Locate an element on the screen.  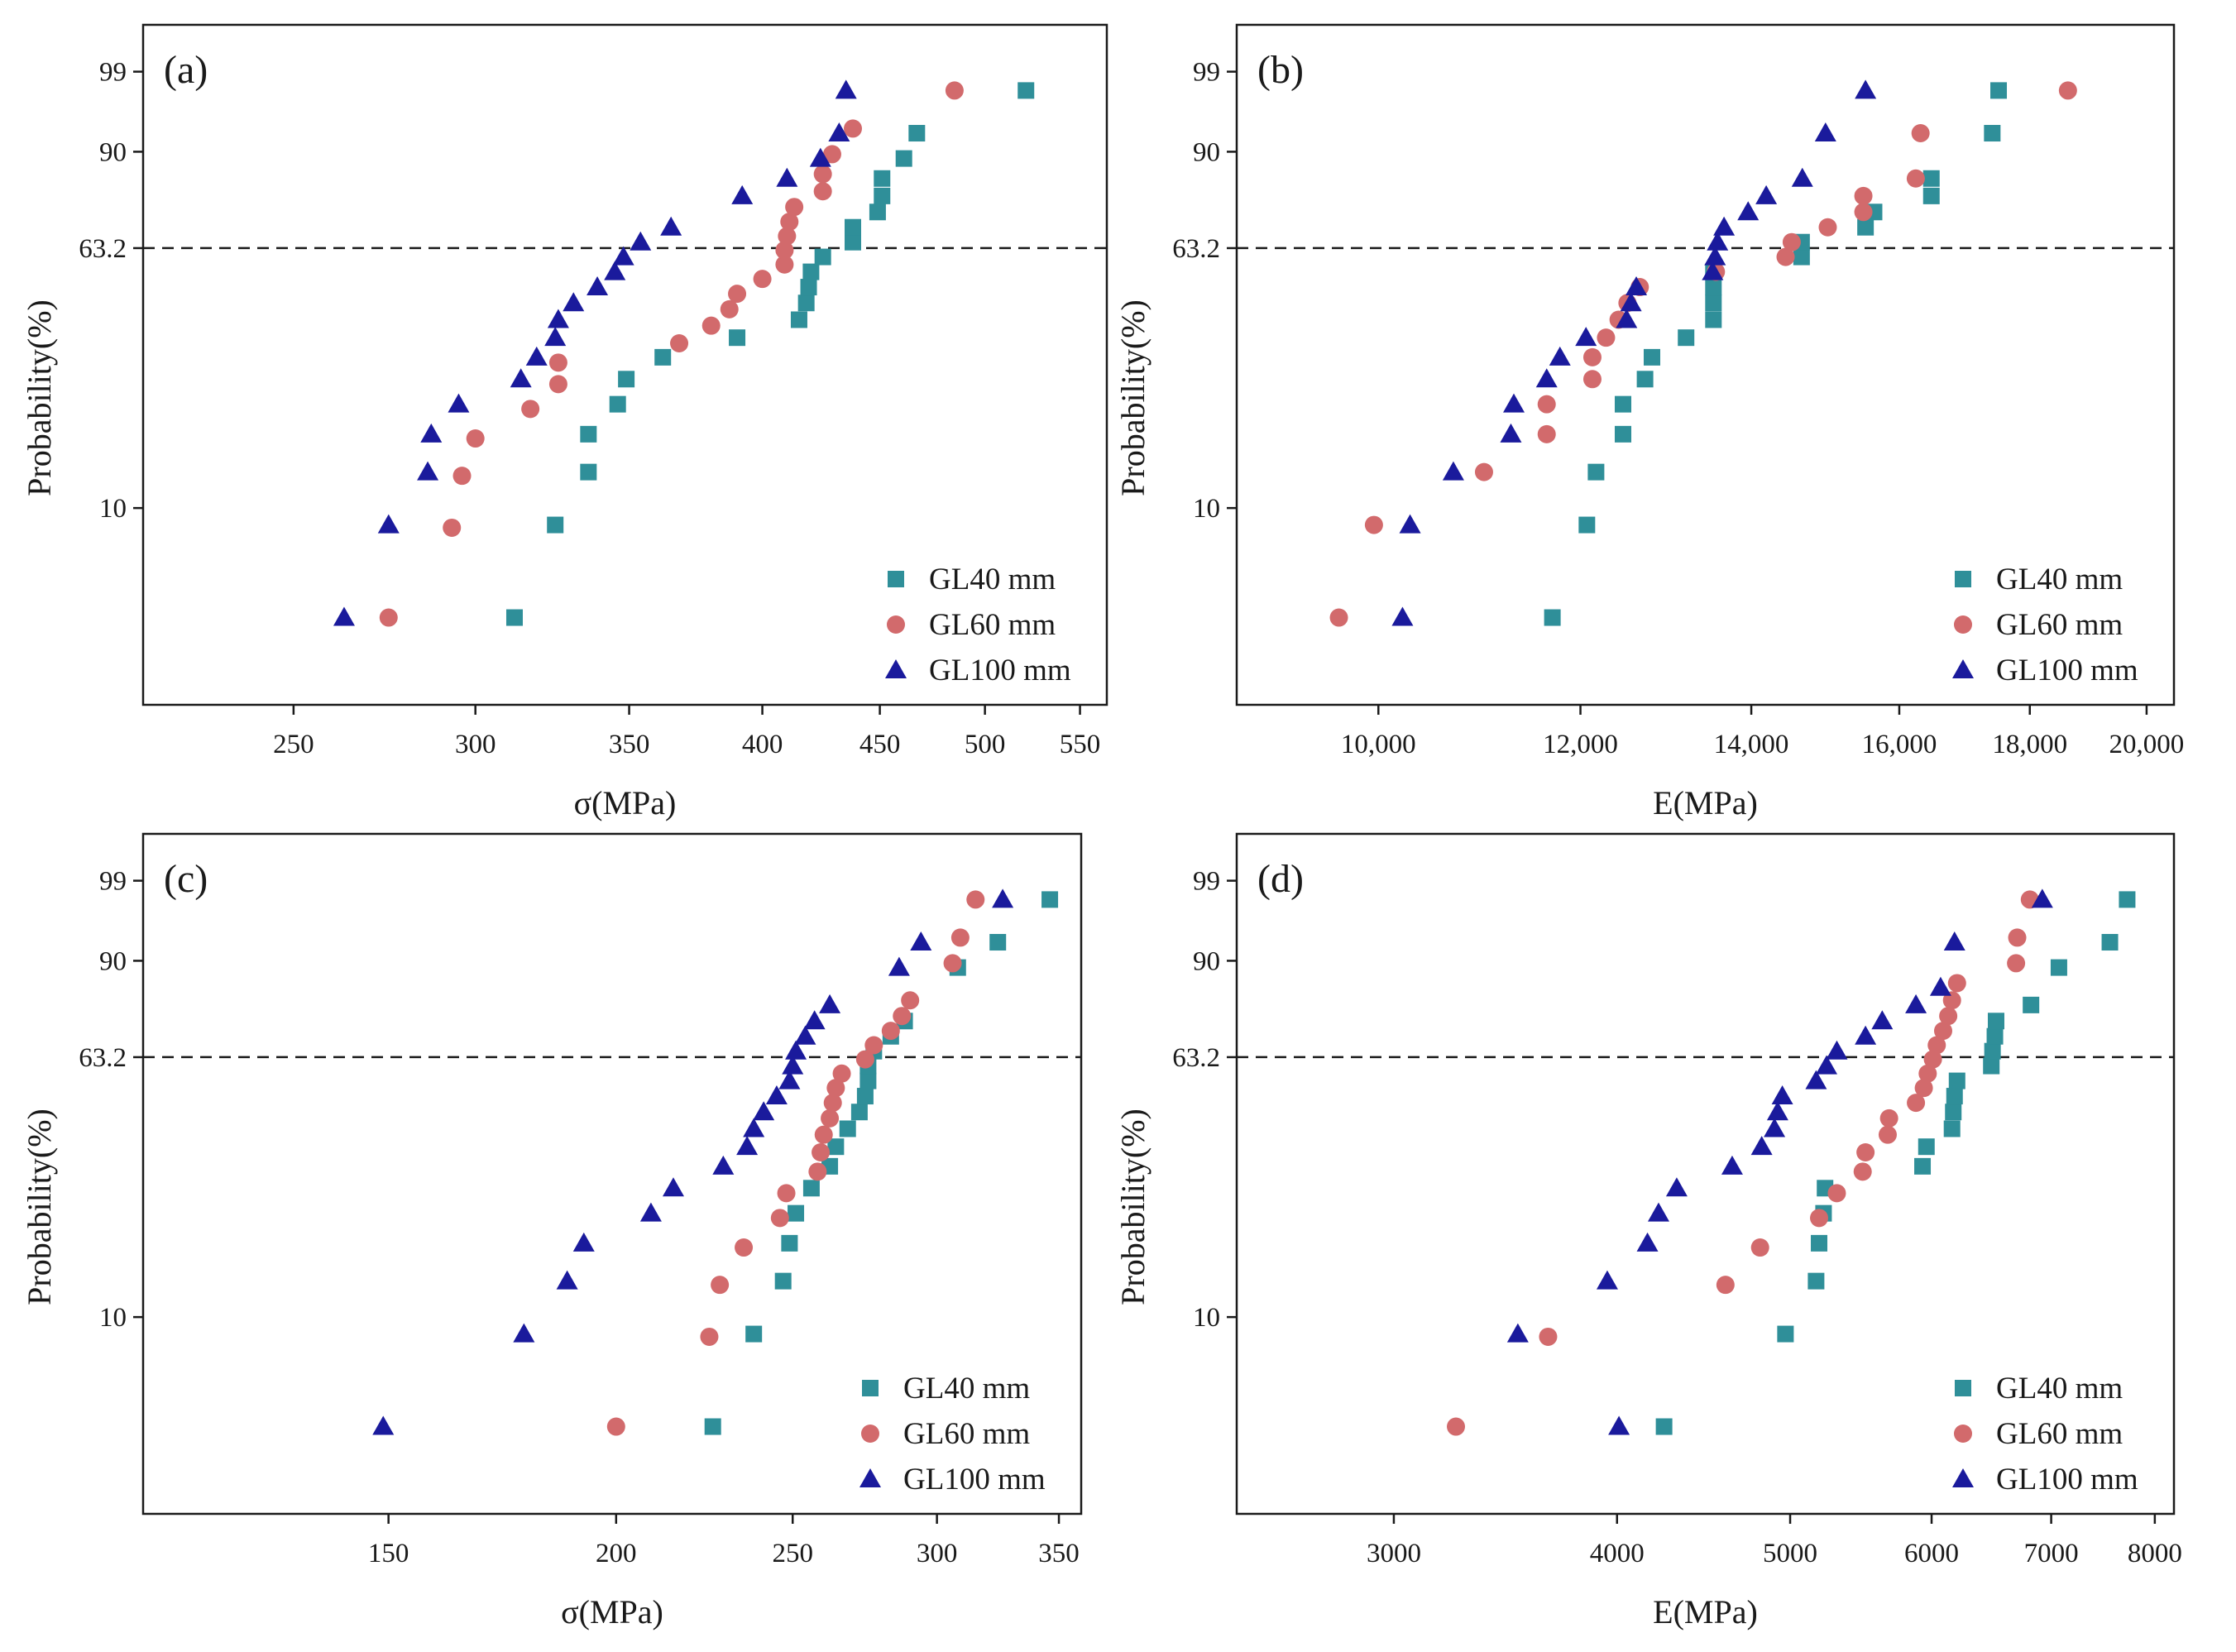
x-tick-label: 16,000 is located at coordinates (1899, 744).